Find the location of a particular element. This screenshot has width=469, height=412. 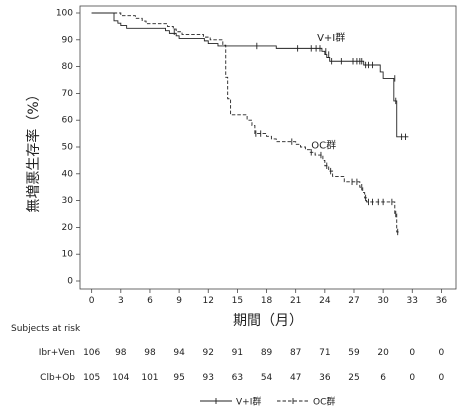

series-annotation: OC群 is located at coordinates (323, 144).